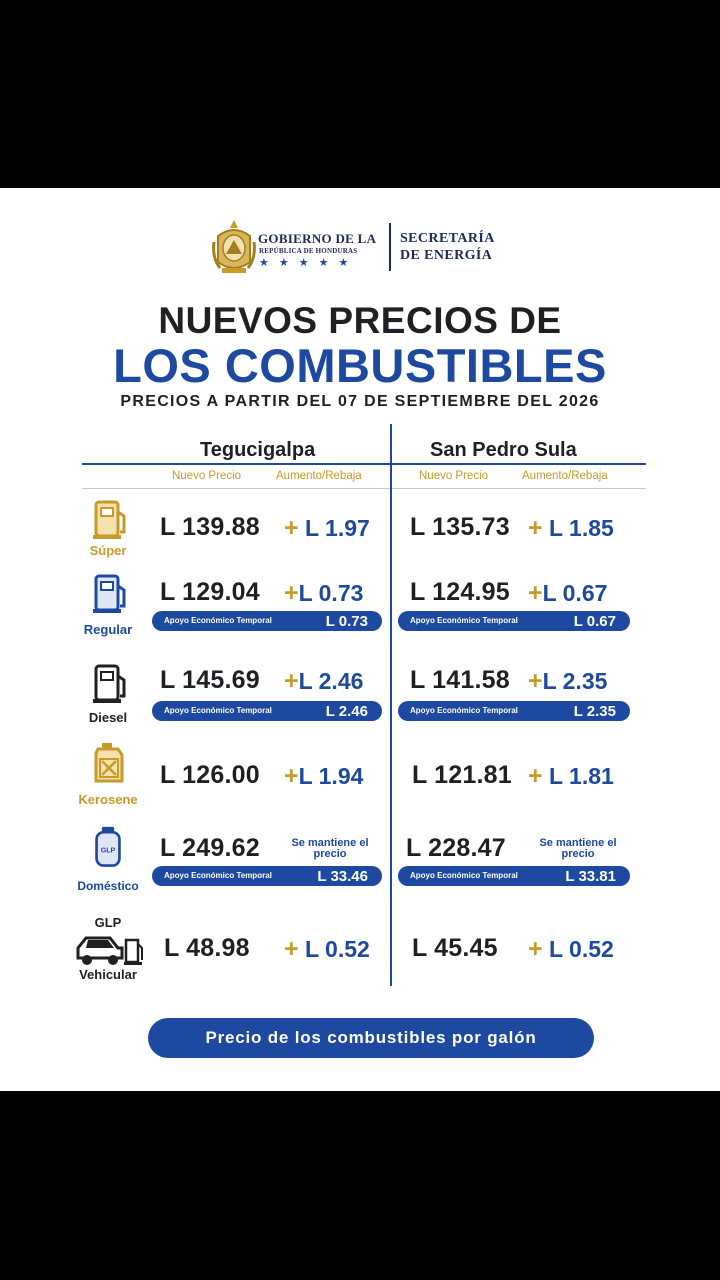  What do you see at coordinates (460, 592) in the screenshot?
I see `sps-price-regular: L 124.95` at bounding box center [460, 592].